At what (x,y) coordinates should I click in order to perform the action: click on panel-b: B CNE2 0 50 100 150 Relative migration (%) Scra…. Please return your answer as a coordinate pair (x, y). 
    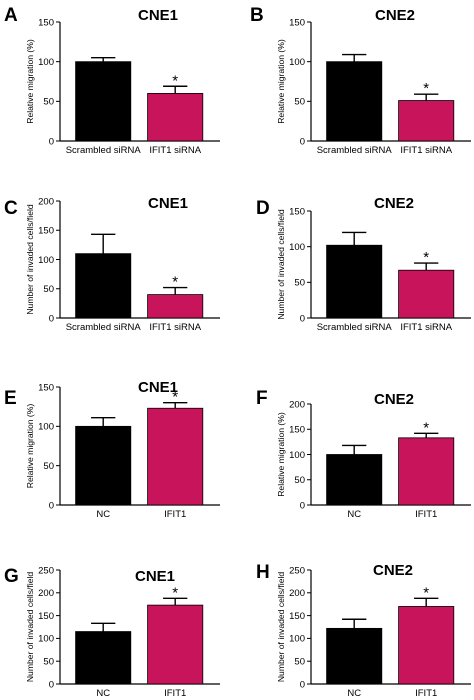
    Looking at the image, I should click on (360, 80).